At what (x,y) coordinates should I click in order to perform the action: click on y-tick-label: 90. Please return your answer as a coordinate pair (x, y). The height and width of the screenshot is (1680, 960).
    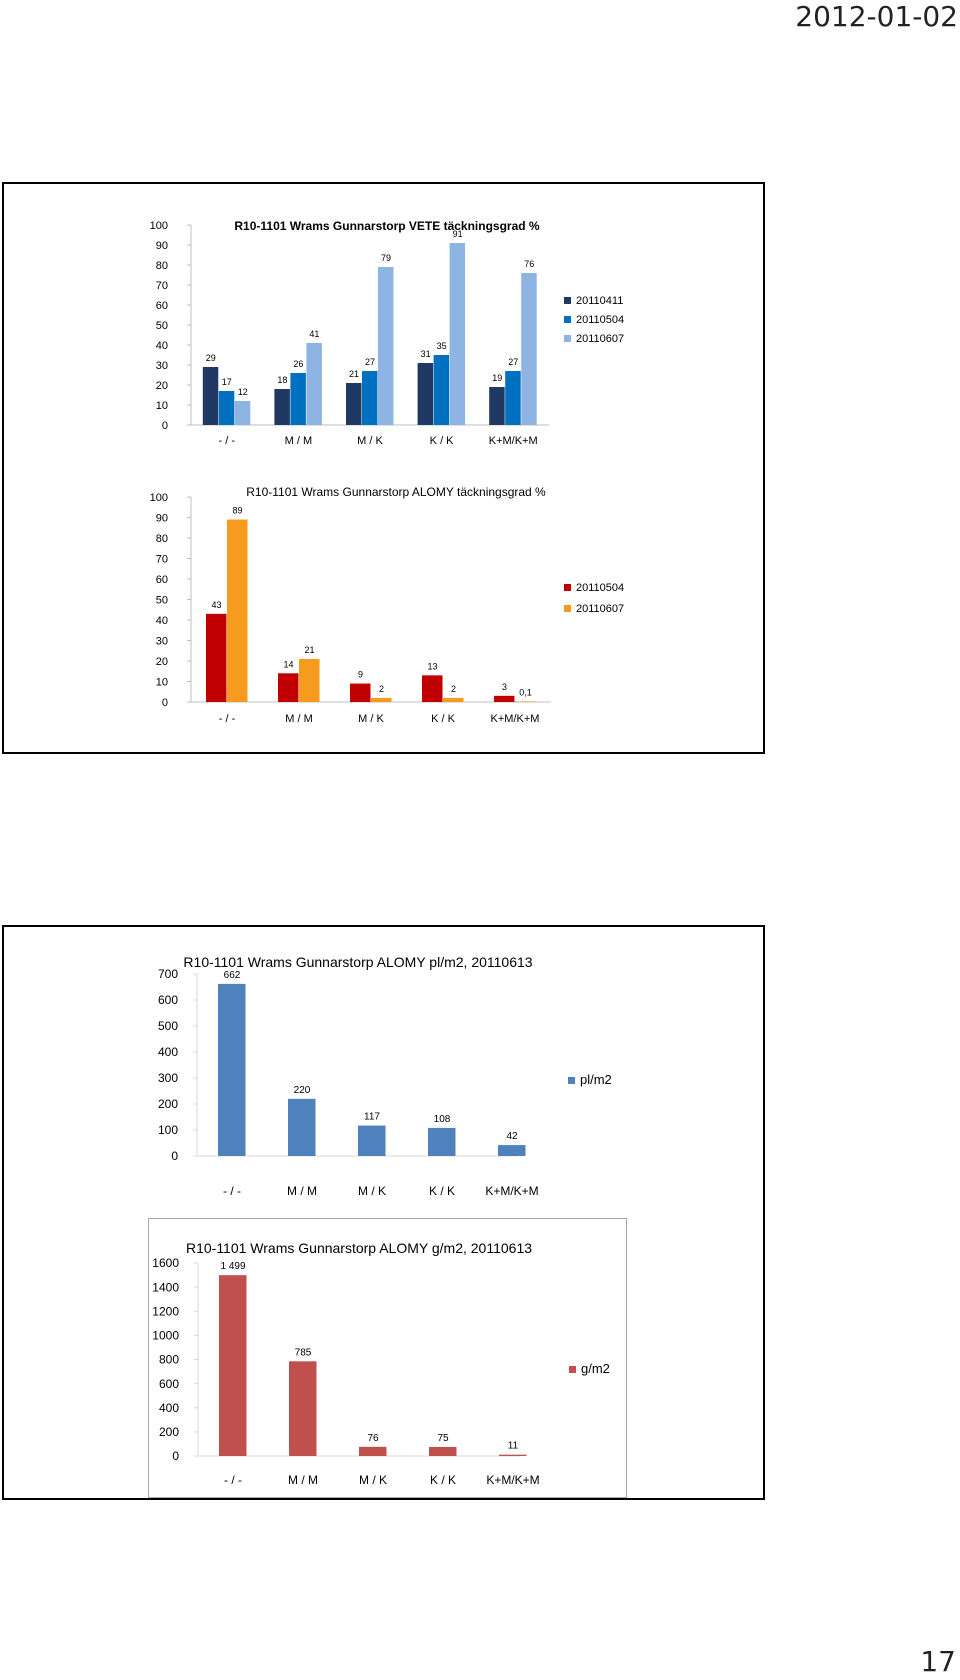
    Looking at the image, I should click on (162, 518).